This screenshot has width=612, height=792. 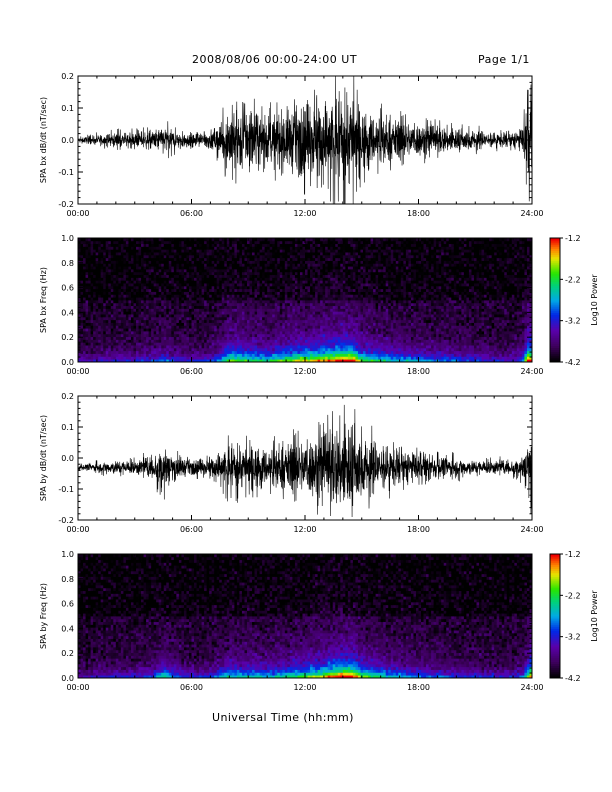 What do you see at coordinates (67, 76) in the screenshot?
I see `y-tick-label: 0.2` at bounding box center [67, 76].